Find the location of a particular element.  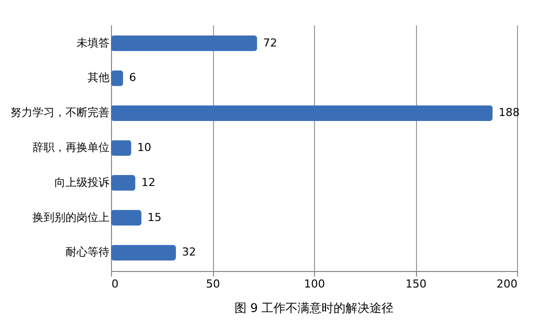

y-tick-label: 其他 is located at coordinates (99, 77).